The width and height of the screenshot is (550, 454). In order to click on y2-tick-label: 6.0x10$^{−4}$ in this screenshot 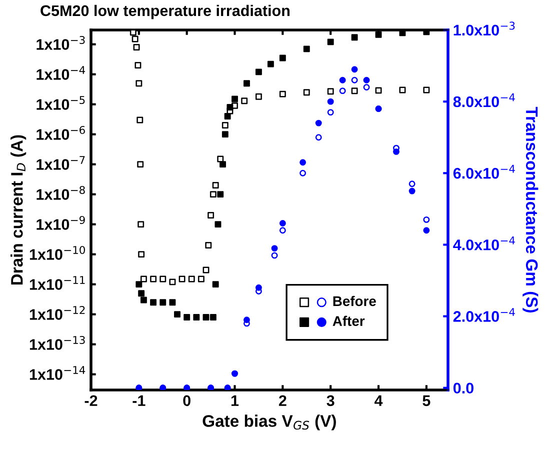, I will do `click(484, 171)`.